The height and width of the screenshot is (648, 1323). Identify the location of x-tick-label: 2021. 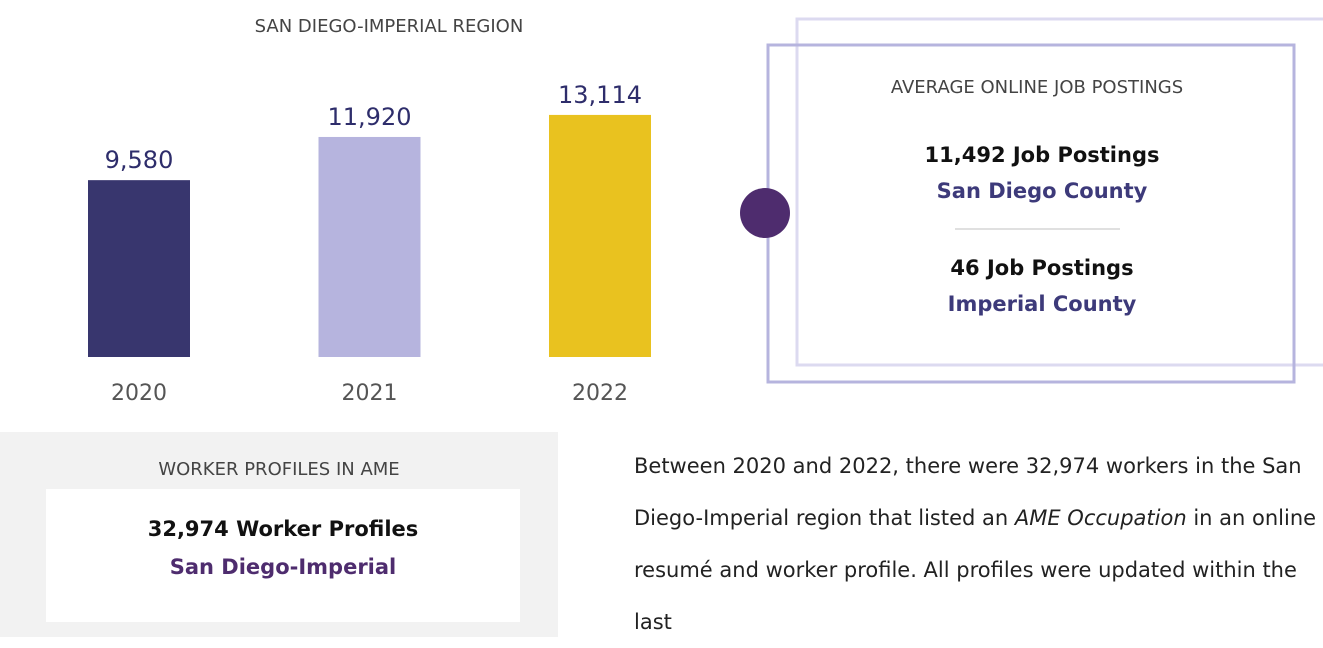
(370, 393).